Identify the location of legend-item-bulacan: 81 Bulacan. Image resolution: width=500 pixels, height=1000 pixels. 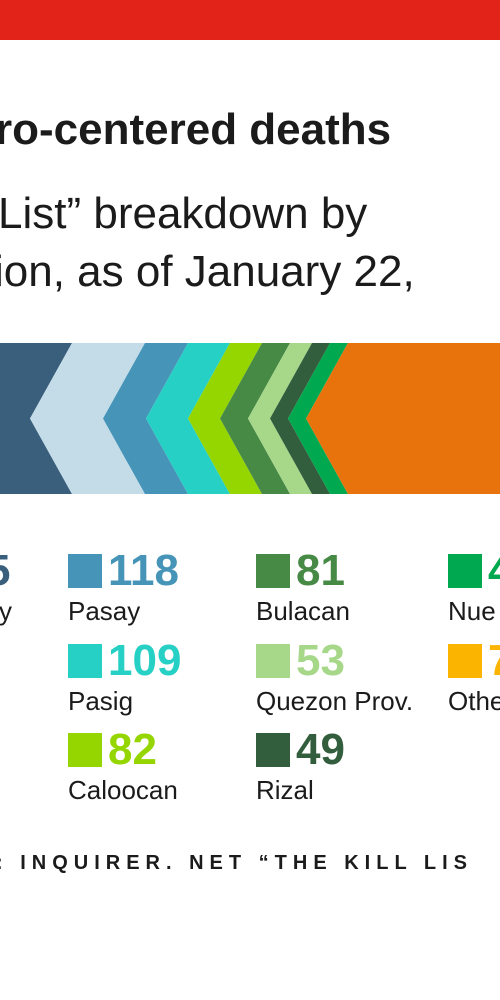
(303, 587).